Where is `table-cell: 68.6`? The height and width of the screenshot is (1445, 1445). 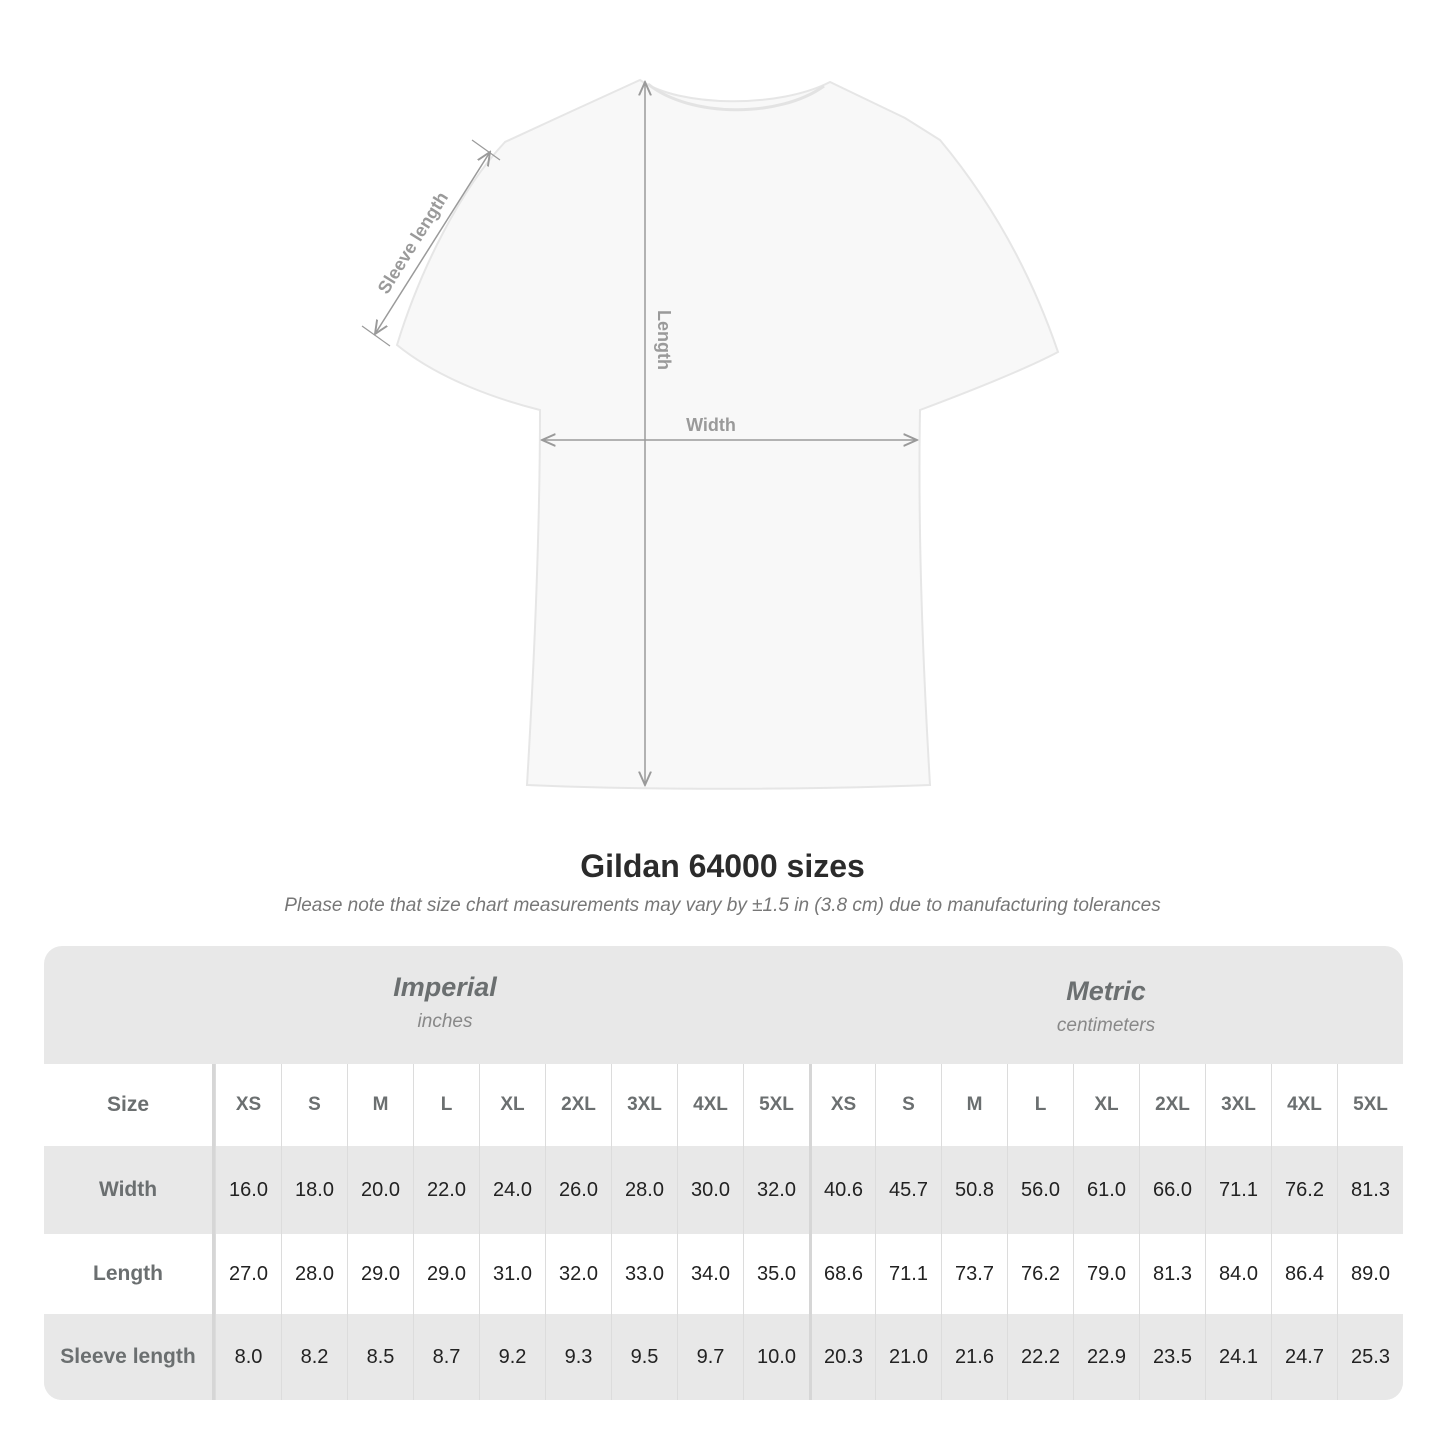 table-cell: 68.6 is located at coordinates (842, 1274).